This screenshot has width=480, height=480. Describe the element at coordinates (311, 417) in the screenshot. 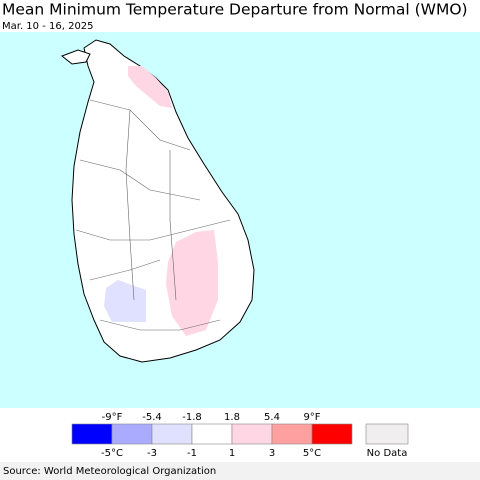

I see `legend-top-label: 9°F` at that location.